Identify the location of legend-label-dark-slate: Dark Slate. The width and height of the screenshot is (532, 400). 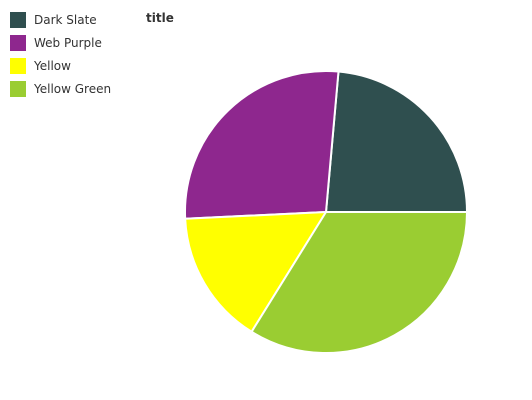
(65, 20).